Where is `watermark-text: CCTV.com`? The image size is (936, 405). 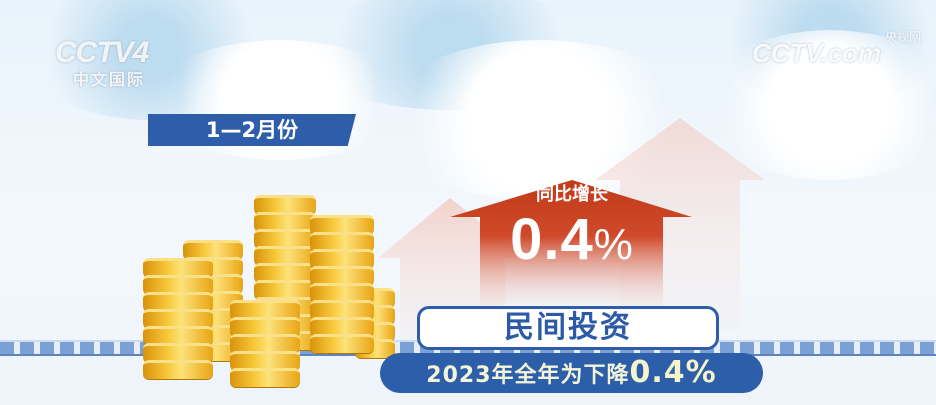 watermark-text: CCTV.com is located at coordinates (817, 53).